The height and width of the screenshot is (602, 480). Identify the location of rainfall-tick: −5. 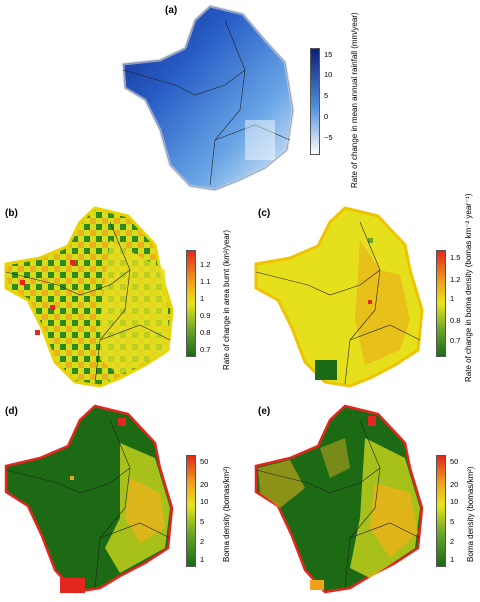
(328, 137).